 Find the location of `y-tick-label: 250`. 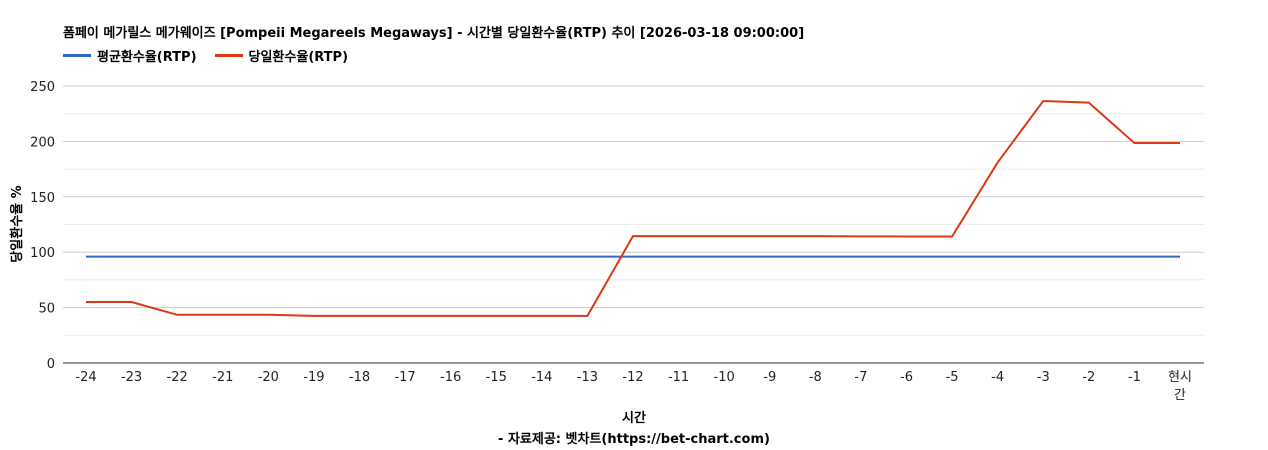

y-tick-label: 250 is located at coordinates (42, 87).